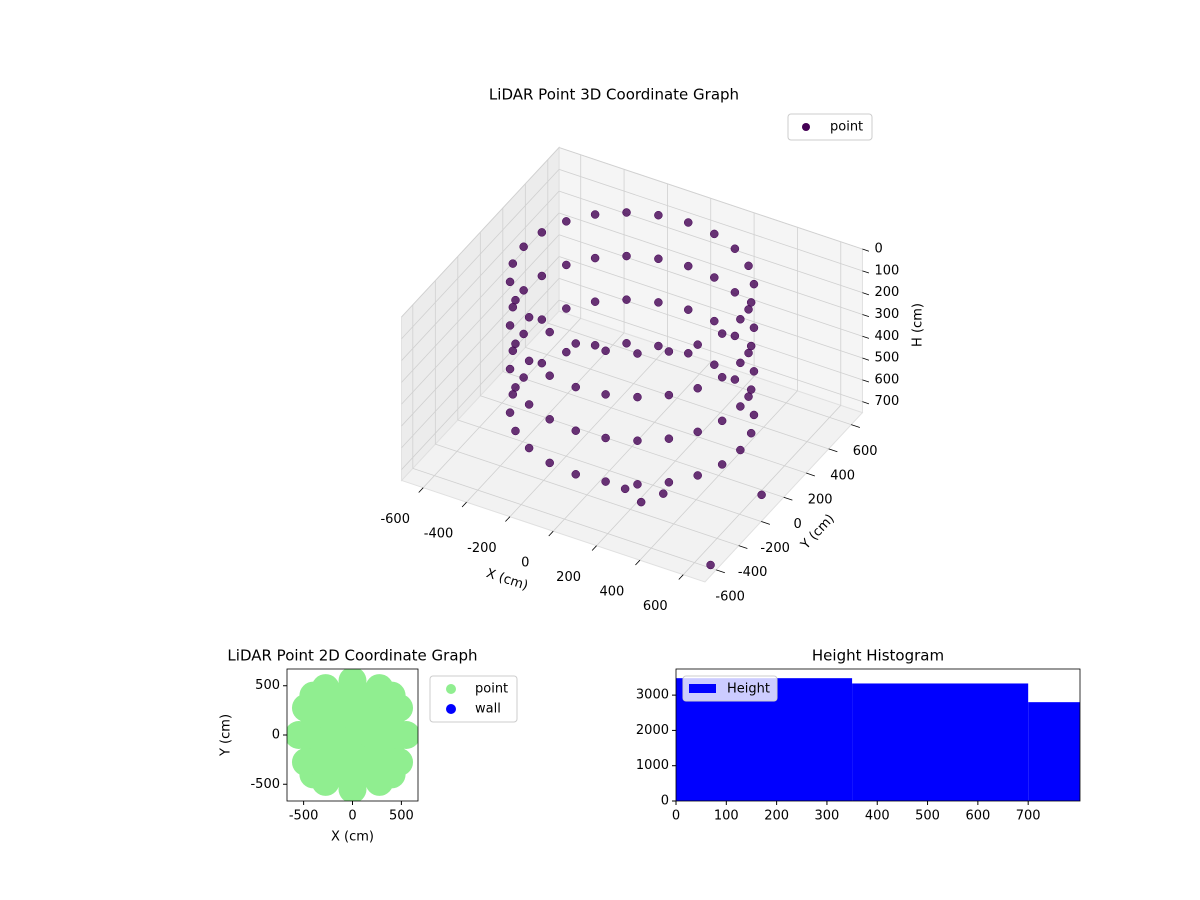 The image size is (1200, 900). What do you see at coordinates (846, 127) in the screenshot?
I see `legend-label: point` at bounding box center [846, 127].